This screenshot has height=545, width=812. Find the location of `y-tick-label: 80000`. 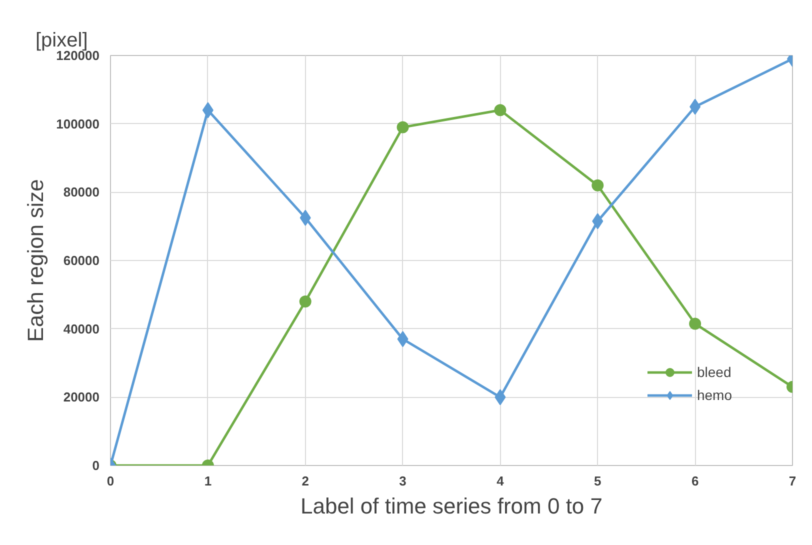

y-tick-label: 80000 is located at coordinates (81, 192).